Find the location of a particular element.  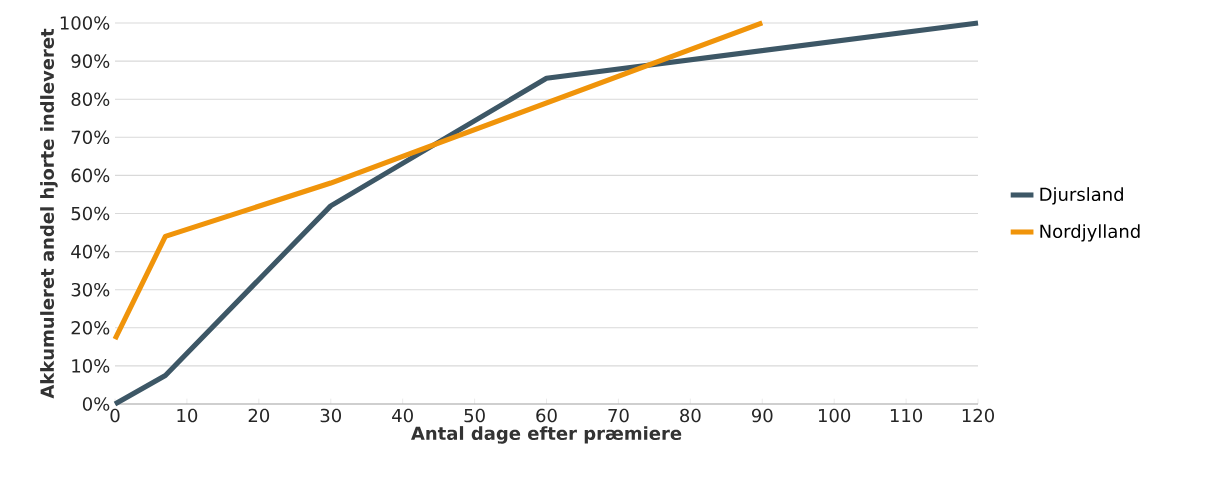

x-tick-label: 120 is located at coordinates (978, 415).